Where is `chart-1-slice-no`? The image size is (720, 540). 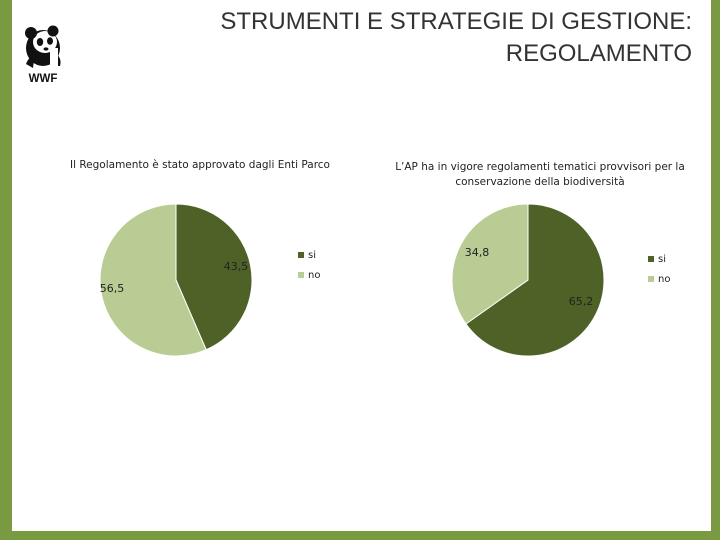 chart-1-slice-no is located at coordinates (153, 280).